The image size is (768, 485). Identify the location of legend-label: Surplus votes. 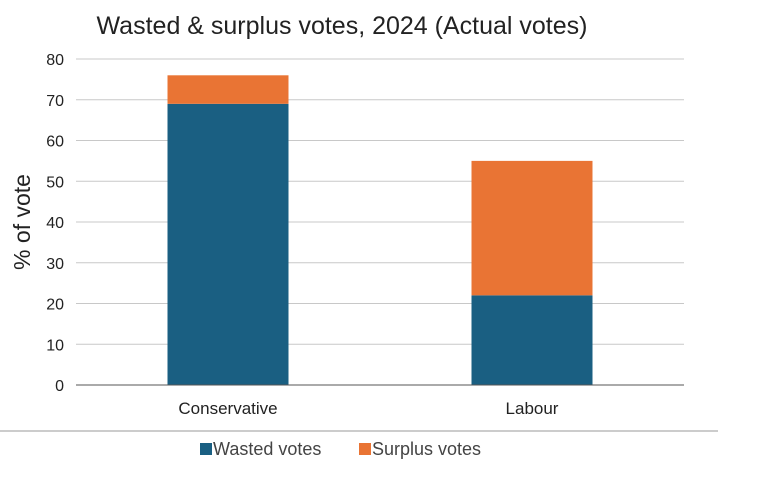
(426, 449).